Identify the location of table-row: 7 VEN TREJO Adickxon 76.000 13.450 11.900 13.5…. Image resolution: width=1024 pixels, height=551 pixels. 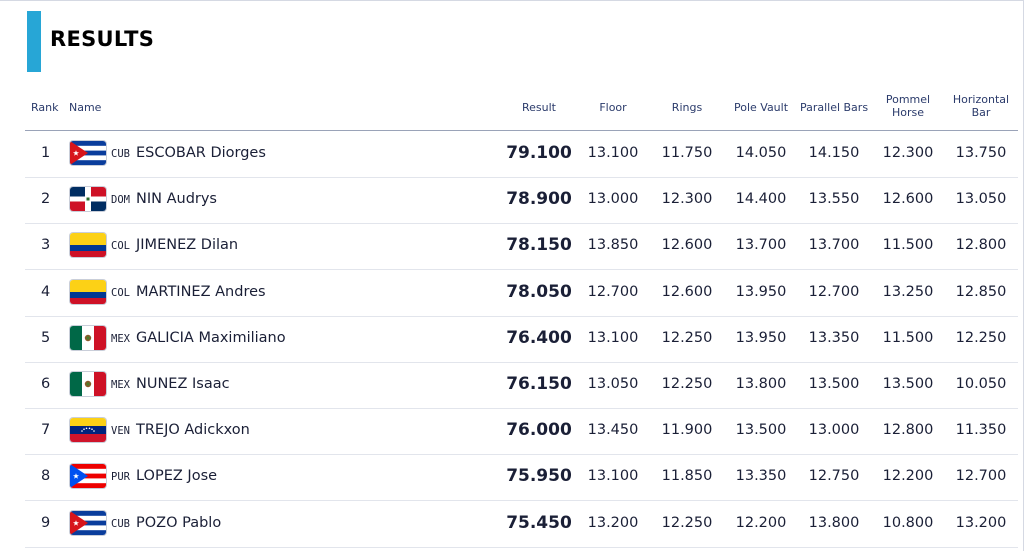
(521, 432).